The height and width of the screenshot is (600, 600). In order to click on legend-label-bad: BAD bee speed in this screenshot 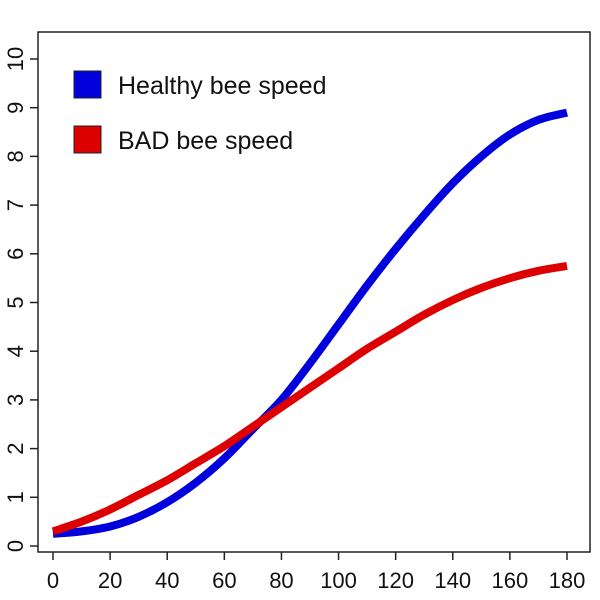, I will do `click(205, 141)`.